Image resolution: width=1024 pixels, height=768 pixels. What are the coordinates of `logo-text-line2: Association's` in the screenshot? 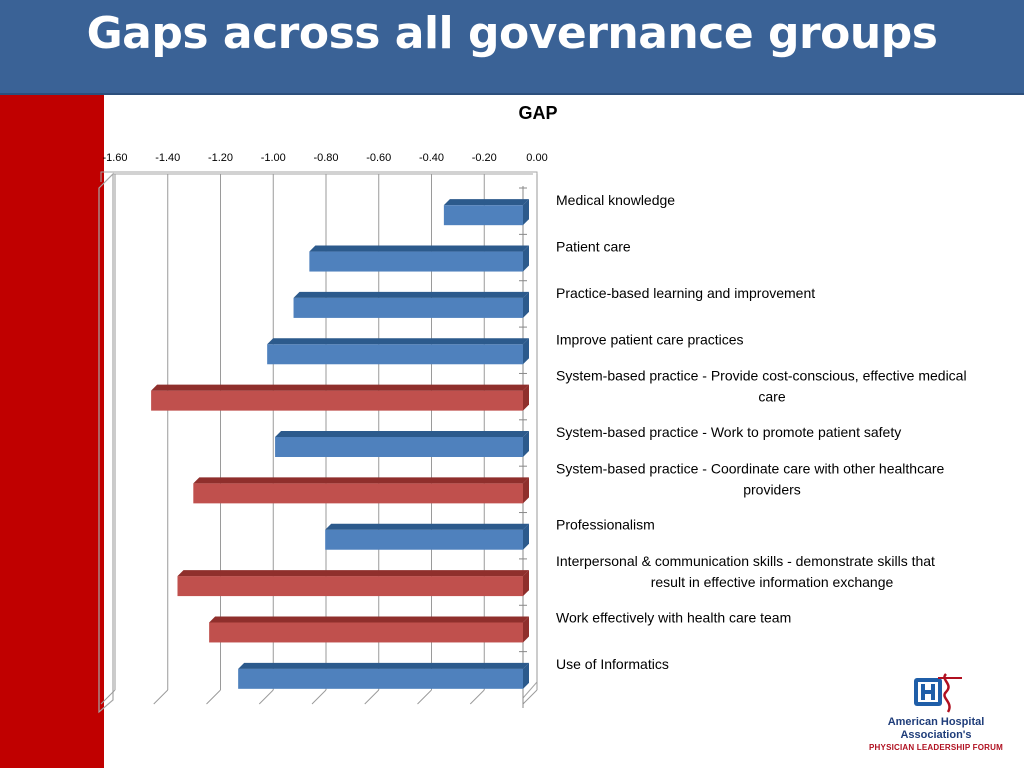 It's located at (936, 735).